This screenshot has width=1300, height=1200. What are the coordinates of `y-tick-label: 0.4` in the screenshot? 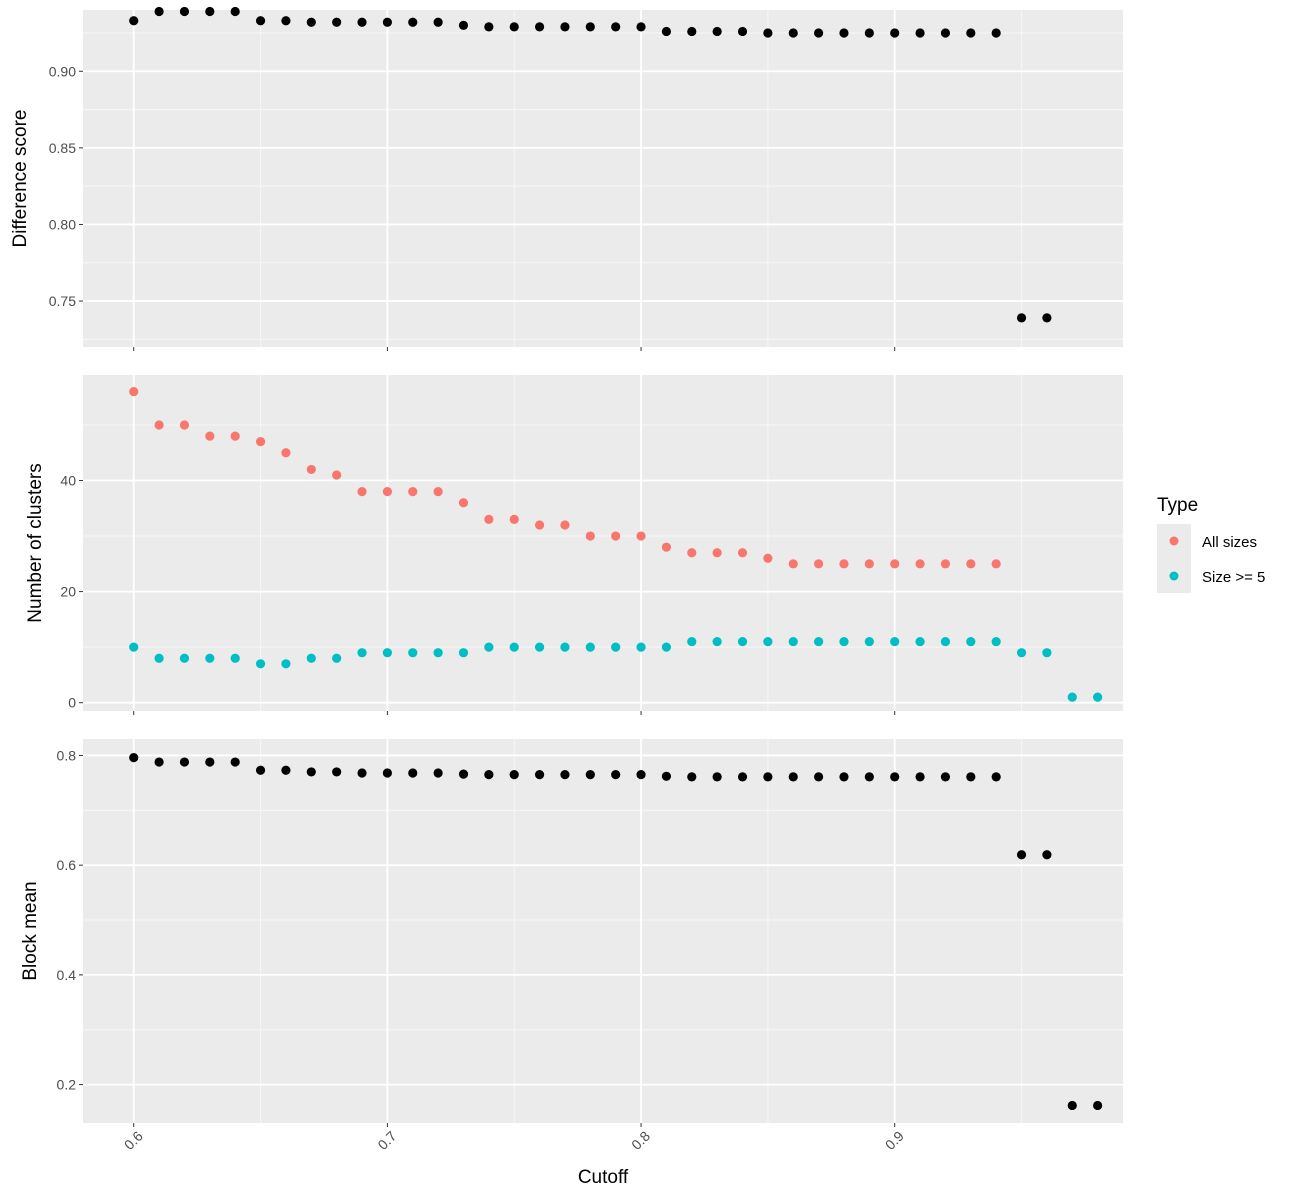 It's located at (67, 975).